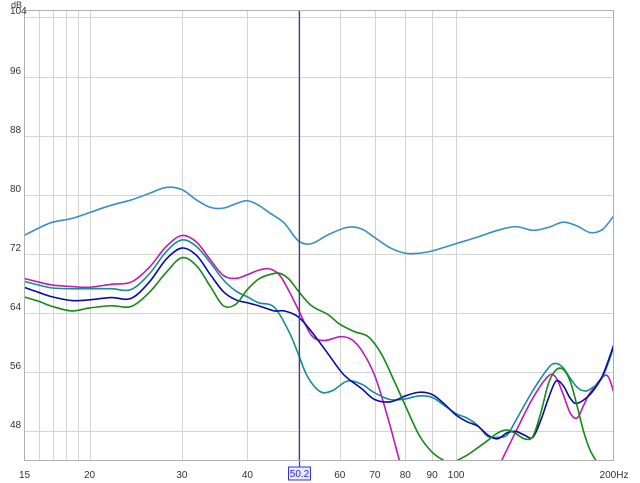 The image size is (640, 483). Describe the element at coordinates (182, 475) in the screenshot. I see `x-tick-label: 30` at that location.